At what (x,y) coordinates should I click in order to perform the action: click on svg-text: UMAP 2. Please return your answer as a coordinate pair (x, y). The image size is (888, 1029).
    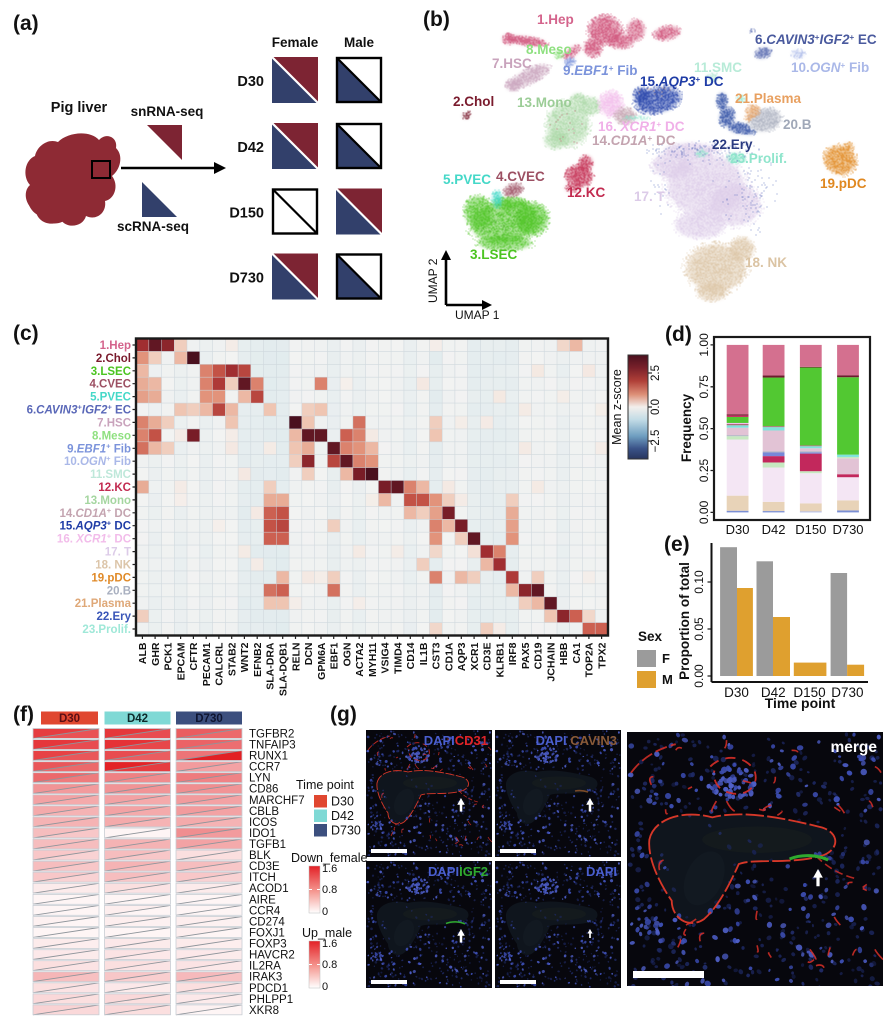
    Looking at the image, I should click on (433, 280).